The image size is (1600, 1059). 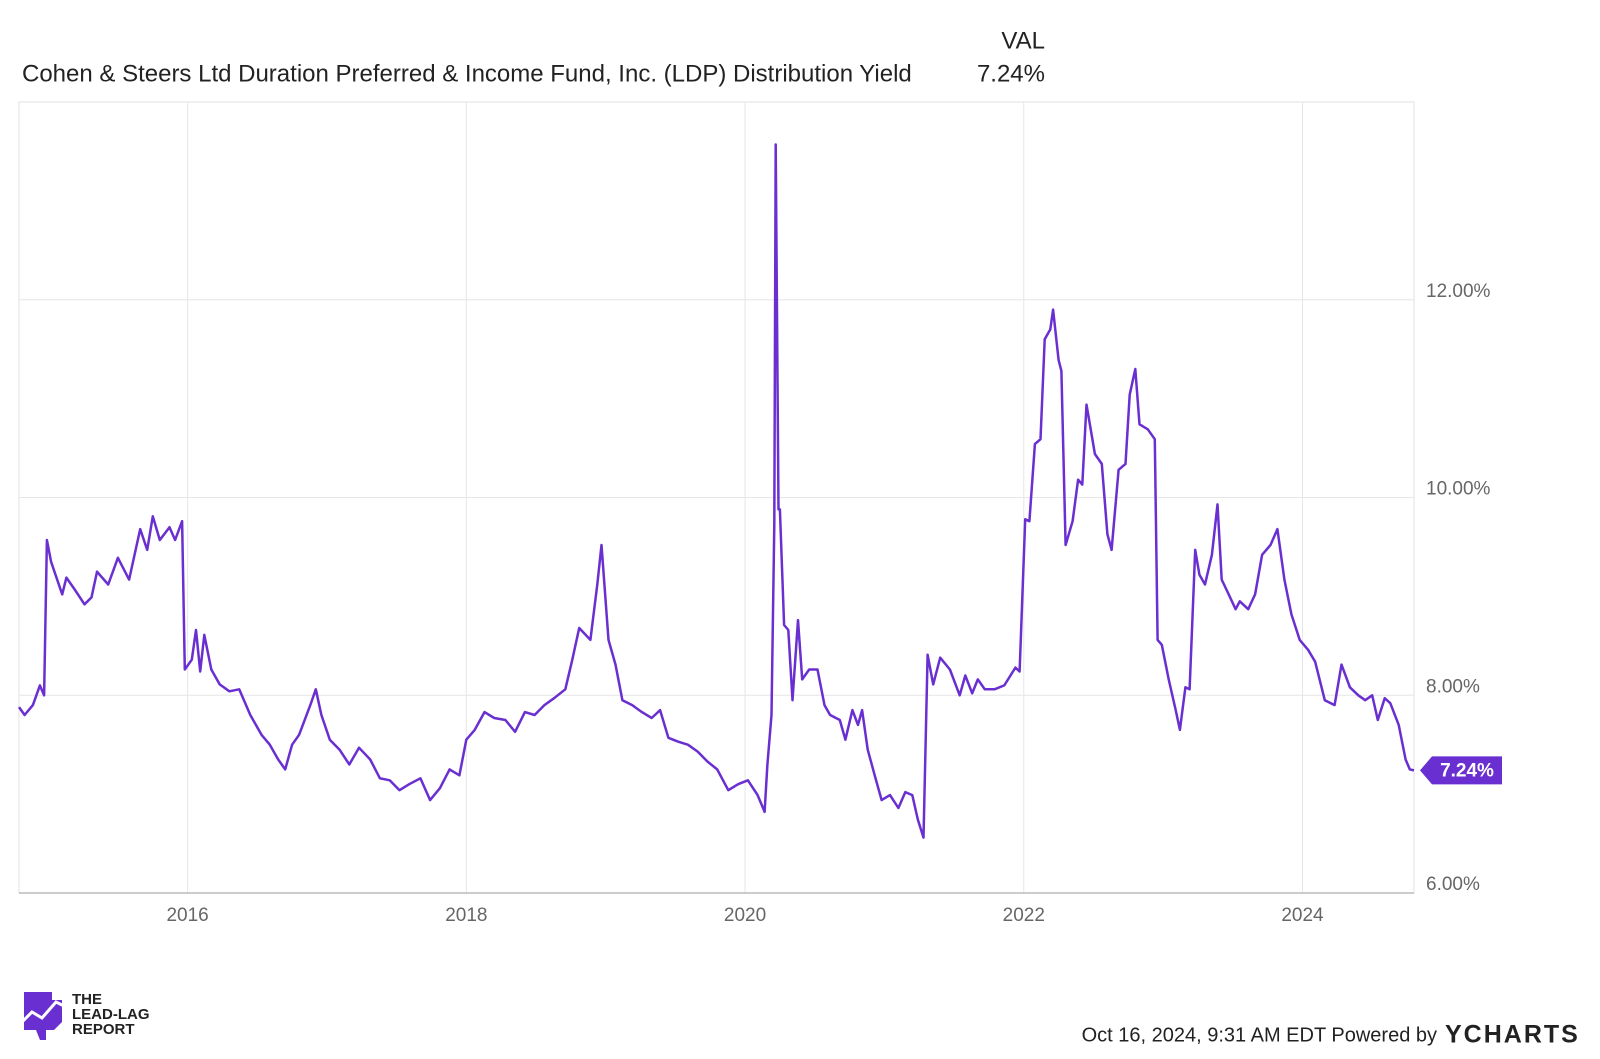 What do you see at coordinates (1011, 73) in the screenshot?
I see `current-value: 7.24%` at bounding box center [1011, 73].